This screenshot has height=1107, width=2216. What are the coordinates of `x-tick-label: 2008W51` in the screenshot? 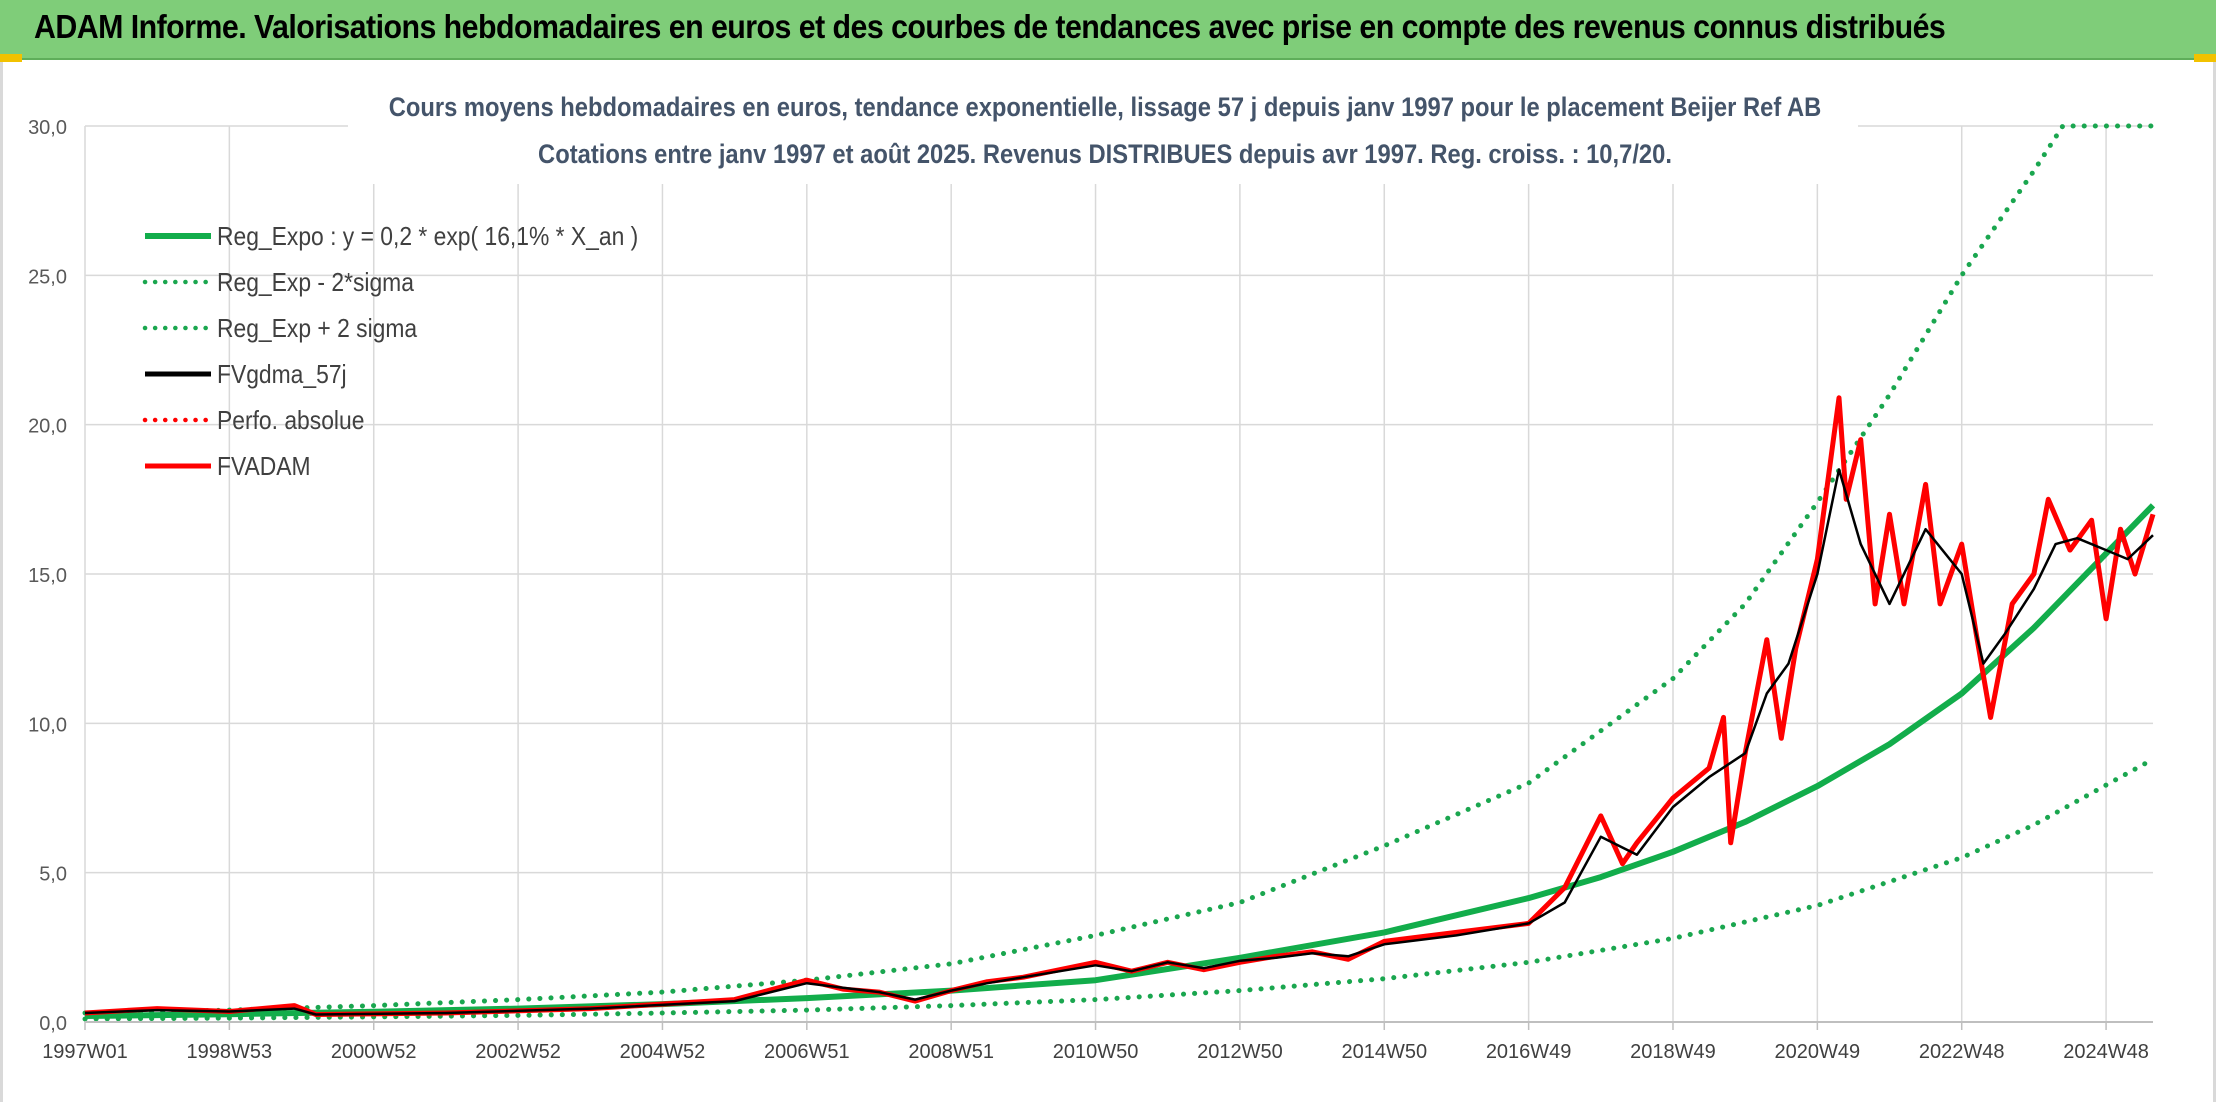 It's located at (951, 1052).